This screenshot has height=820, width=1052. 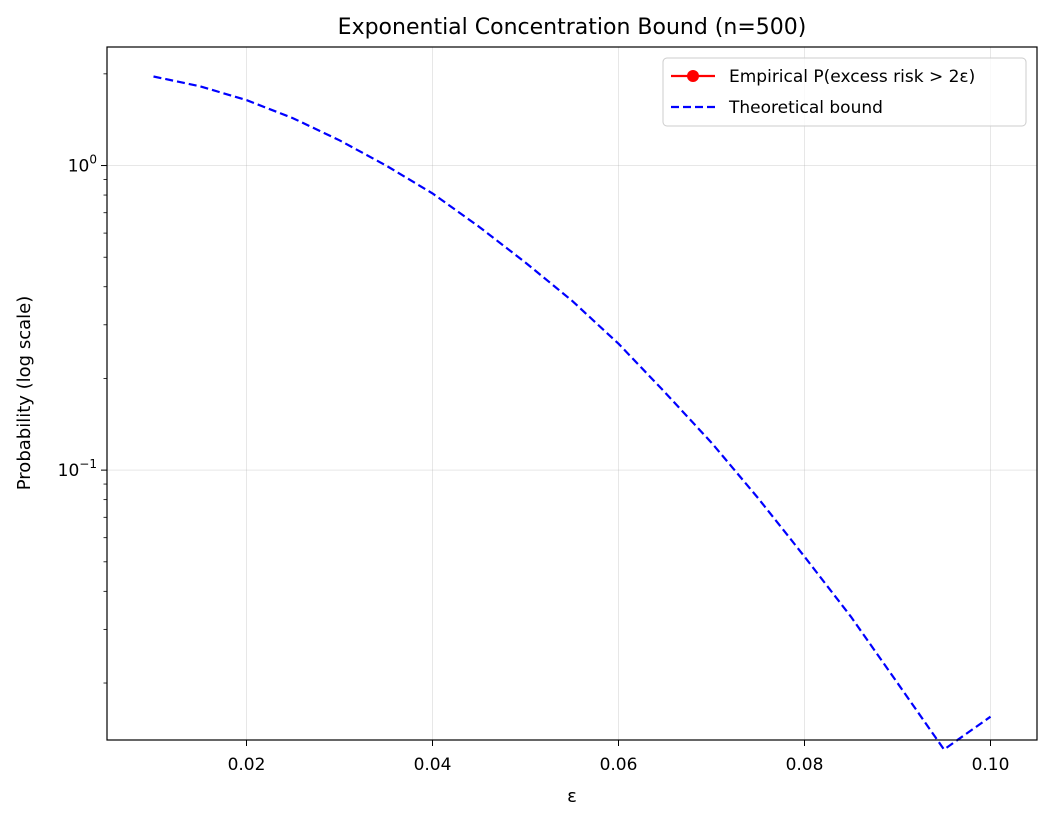 I want to click on x-axis: 0.02 0.04 0.06 0.08 0.10, so click(x=619, y=757).